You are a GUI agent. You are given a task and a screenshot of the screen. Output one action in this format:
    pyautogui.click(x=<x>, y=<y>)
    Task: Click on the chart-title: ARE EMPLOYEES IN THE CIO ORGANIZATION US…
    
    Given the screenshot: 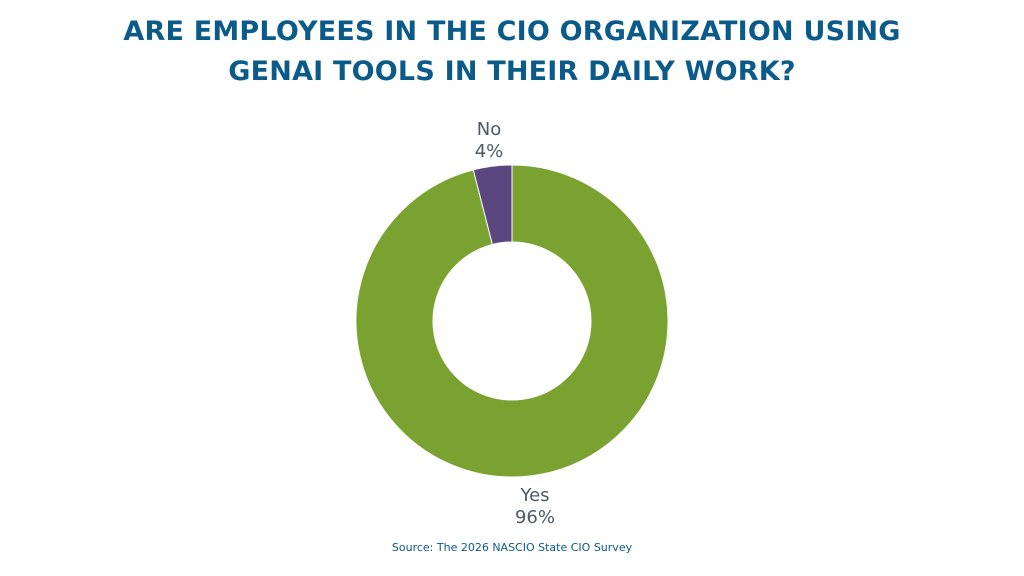 What is the action you would take?
    pyautogui.click(x=512, y=52)
    